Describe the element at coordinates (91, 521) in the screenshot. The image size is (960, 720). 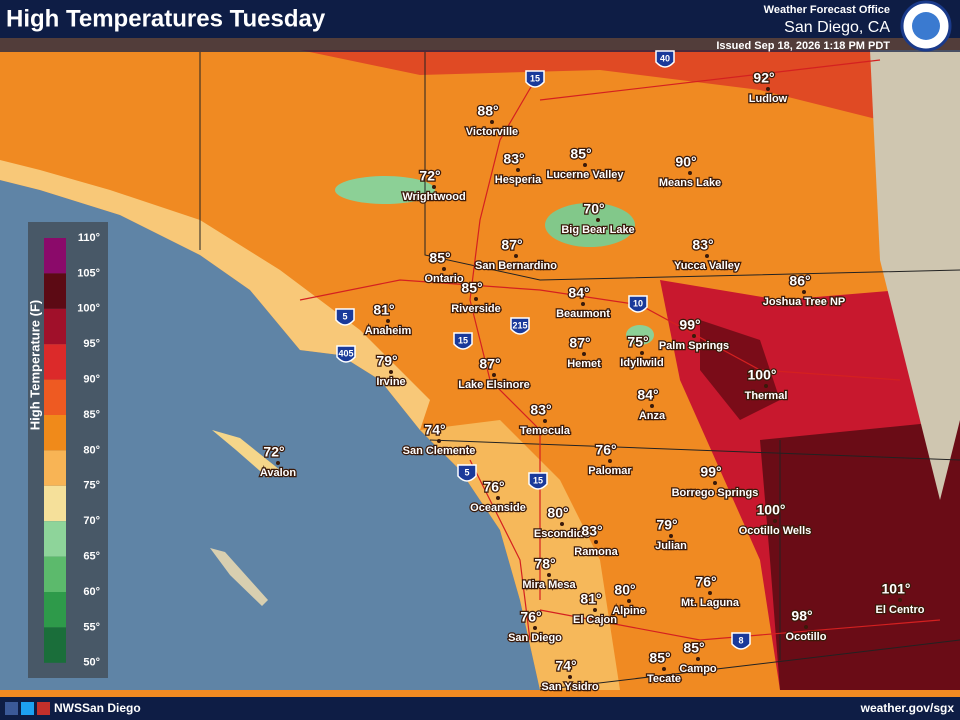
I see `legend-label: 70°` at that location.